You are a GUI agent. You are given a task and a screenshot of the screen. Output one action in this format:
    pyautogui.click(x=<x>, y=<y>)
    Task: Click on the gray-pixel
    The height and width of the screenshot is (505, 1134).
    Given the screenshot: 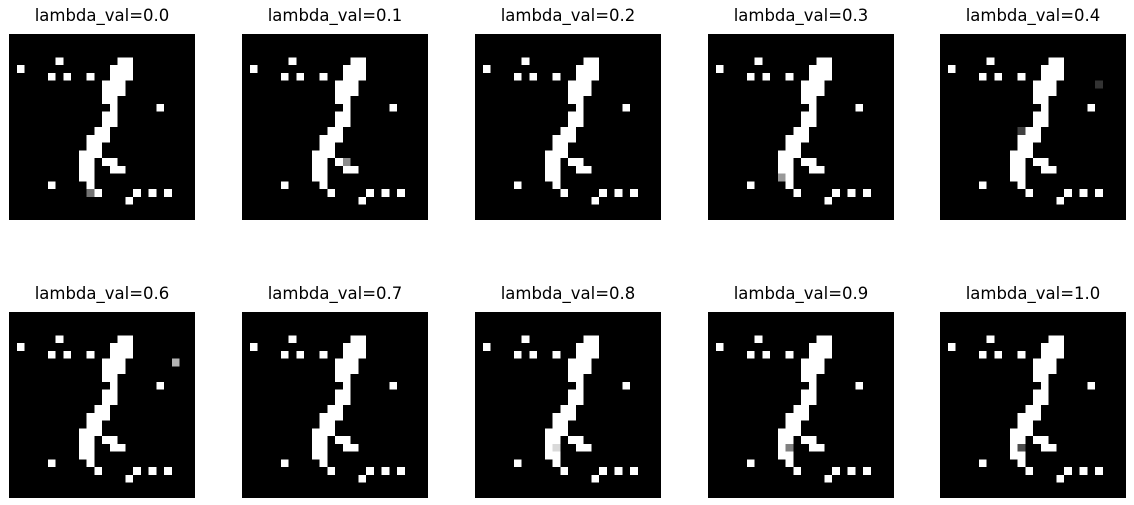 What is the action you would take?
    pyautogui.click(x=556, y=447)
    